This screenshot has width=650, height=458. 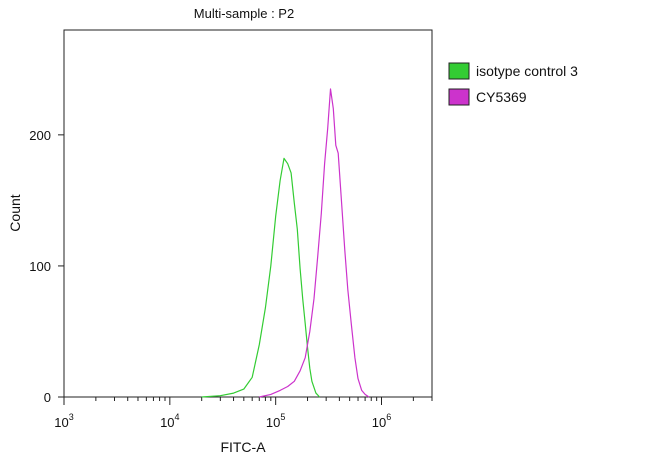 What do you see at coordinates (244, 13) in the screenshot?
I see `chart-title: Multi-sample : P2` at bounding box center [244, 13].